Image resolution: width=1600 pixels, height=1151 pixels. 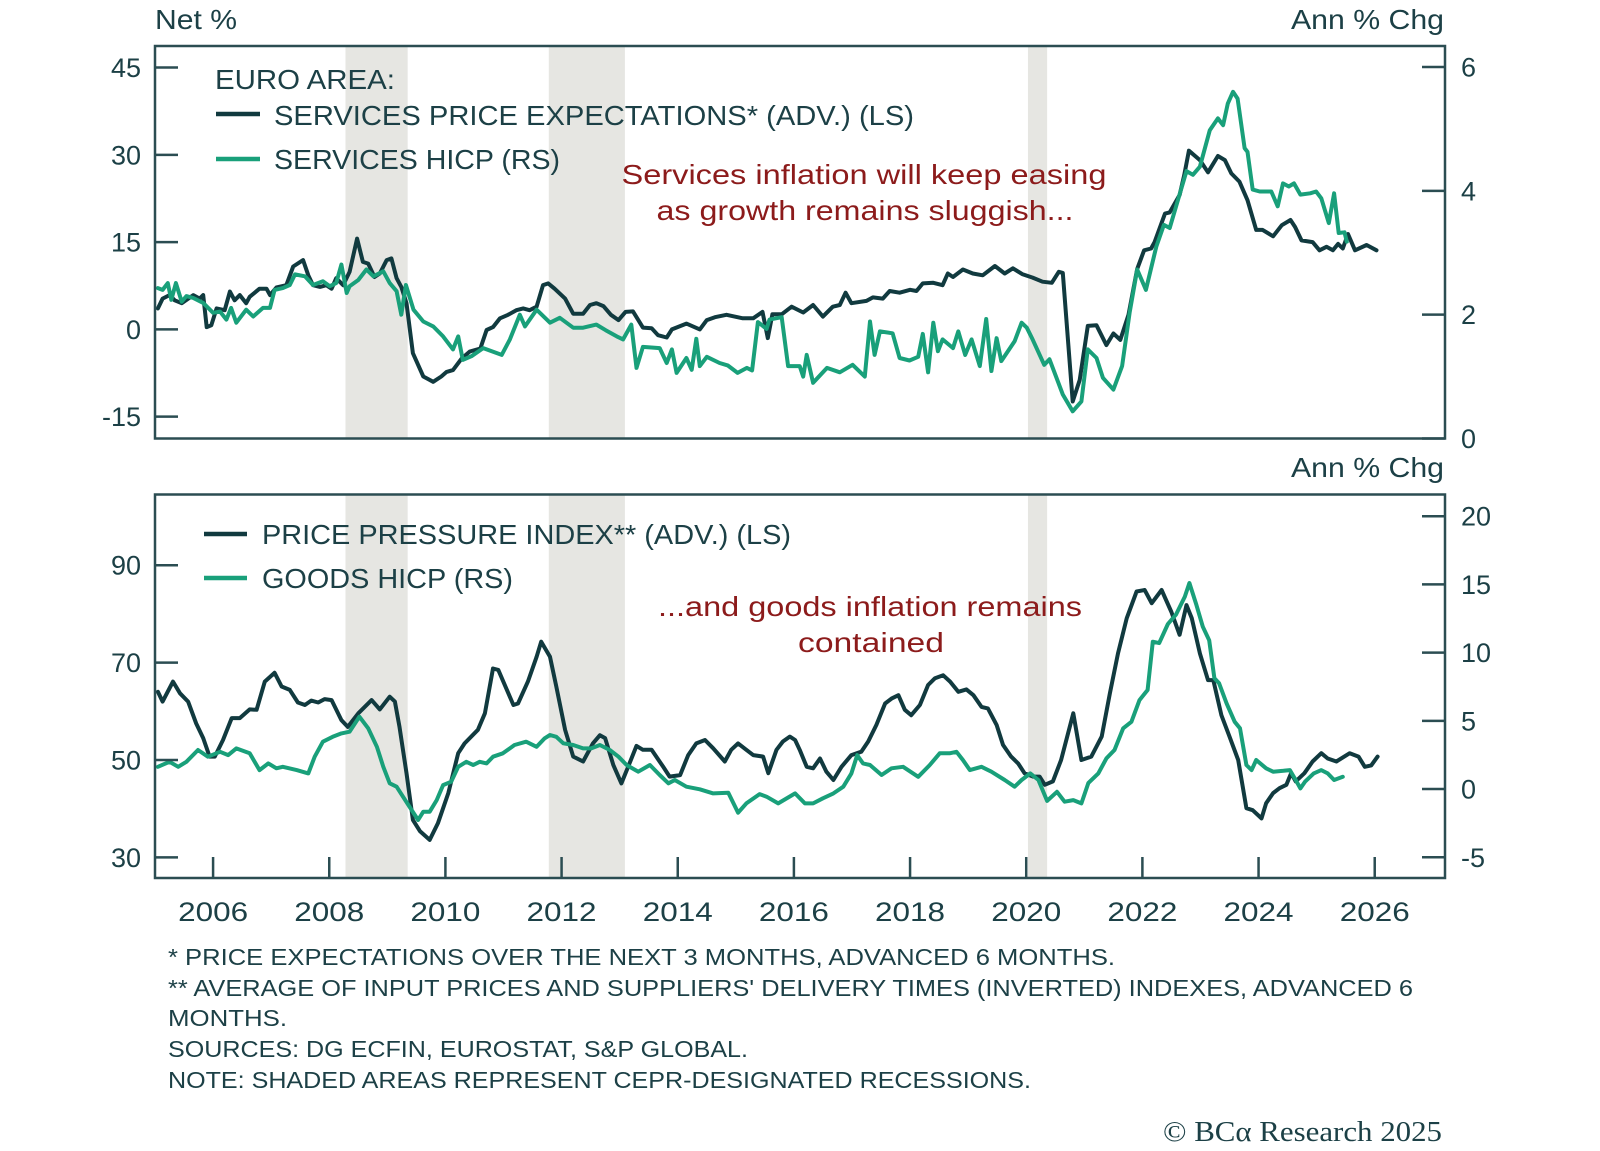 I want to click on legend-title: EURO AREA:, so click(x=305, y=79).